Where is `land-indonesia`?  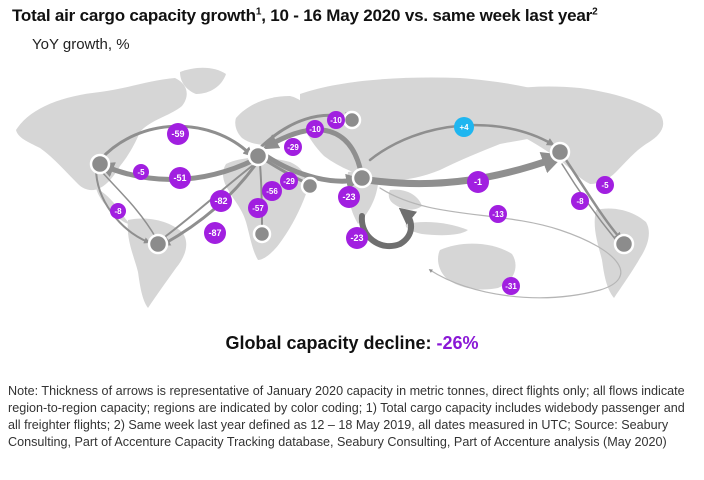 land-indonesia is located at coordinates (436, 229).